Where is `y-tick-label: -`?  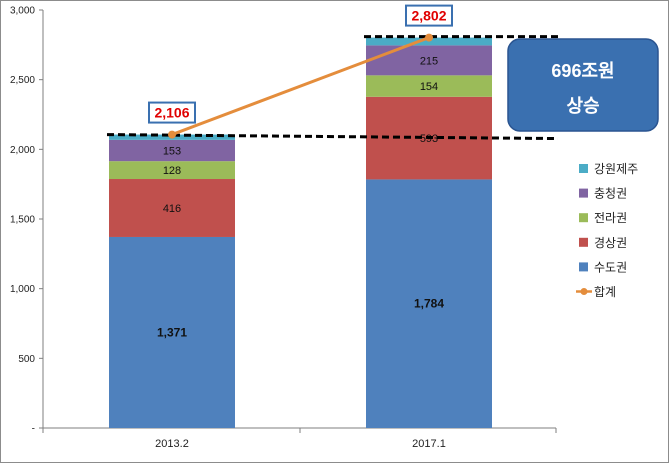
y-tick-label: - is located at coordinates (33, 429).